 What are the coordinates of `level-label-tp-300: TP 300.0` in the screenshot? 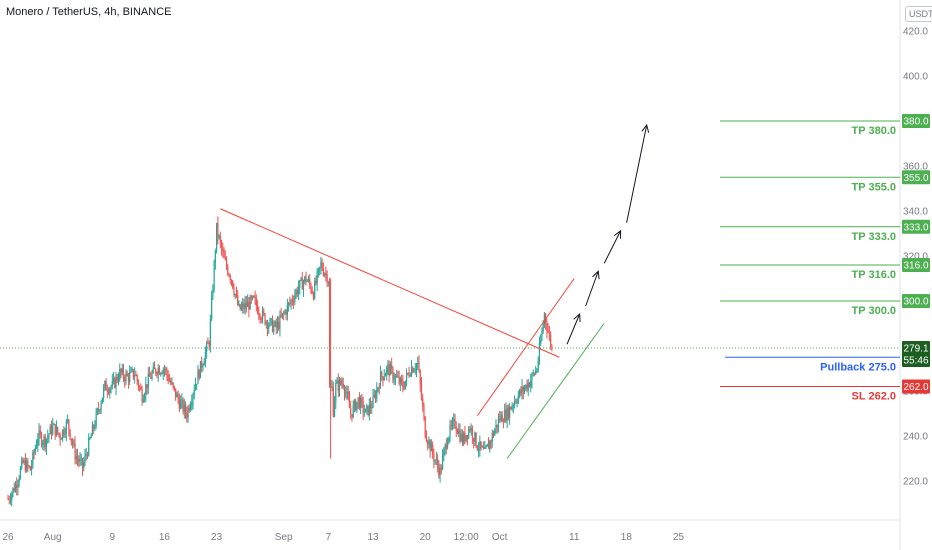 It's located at (874, 311).